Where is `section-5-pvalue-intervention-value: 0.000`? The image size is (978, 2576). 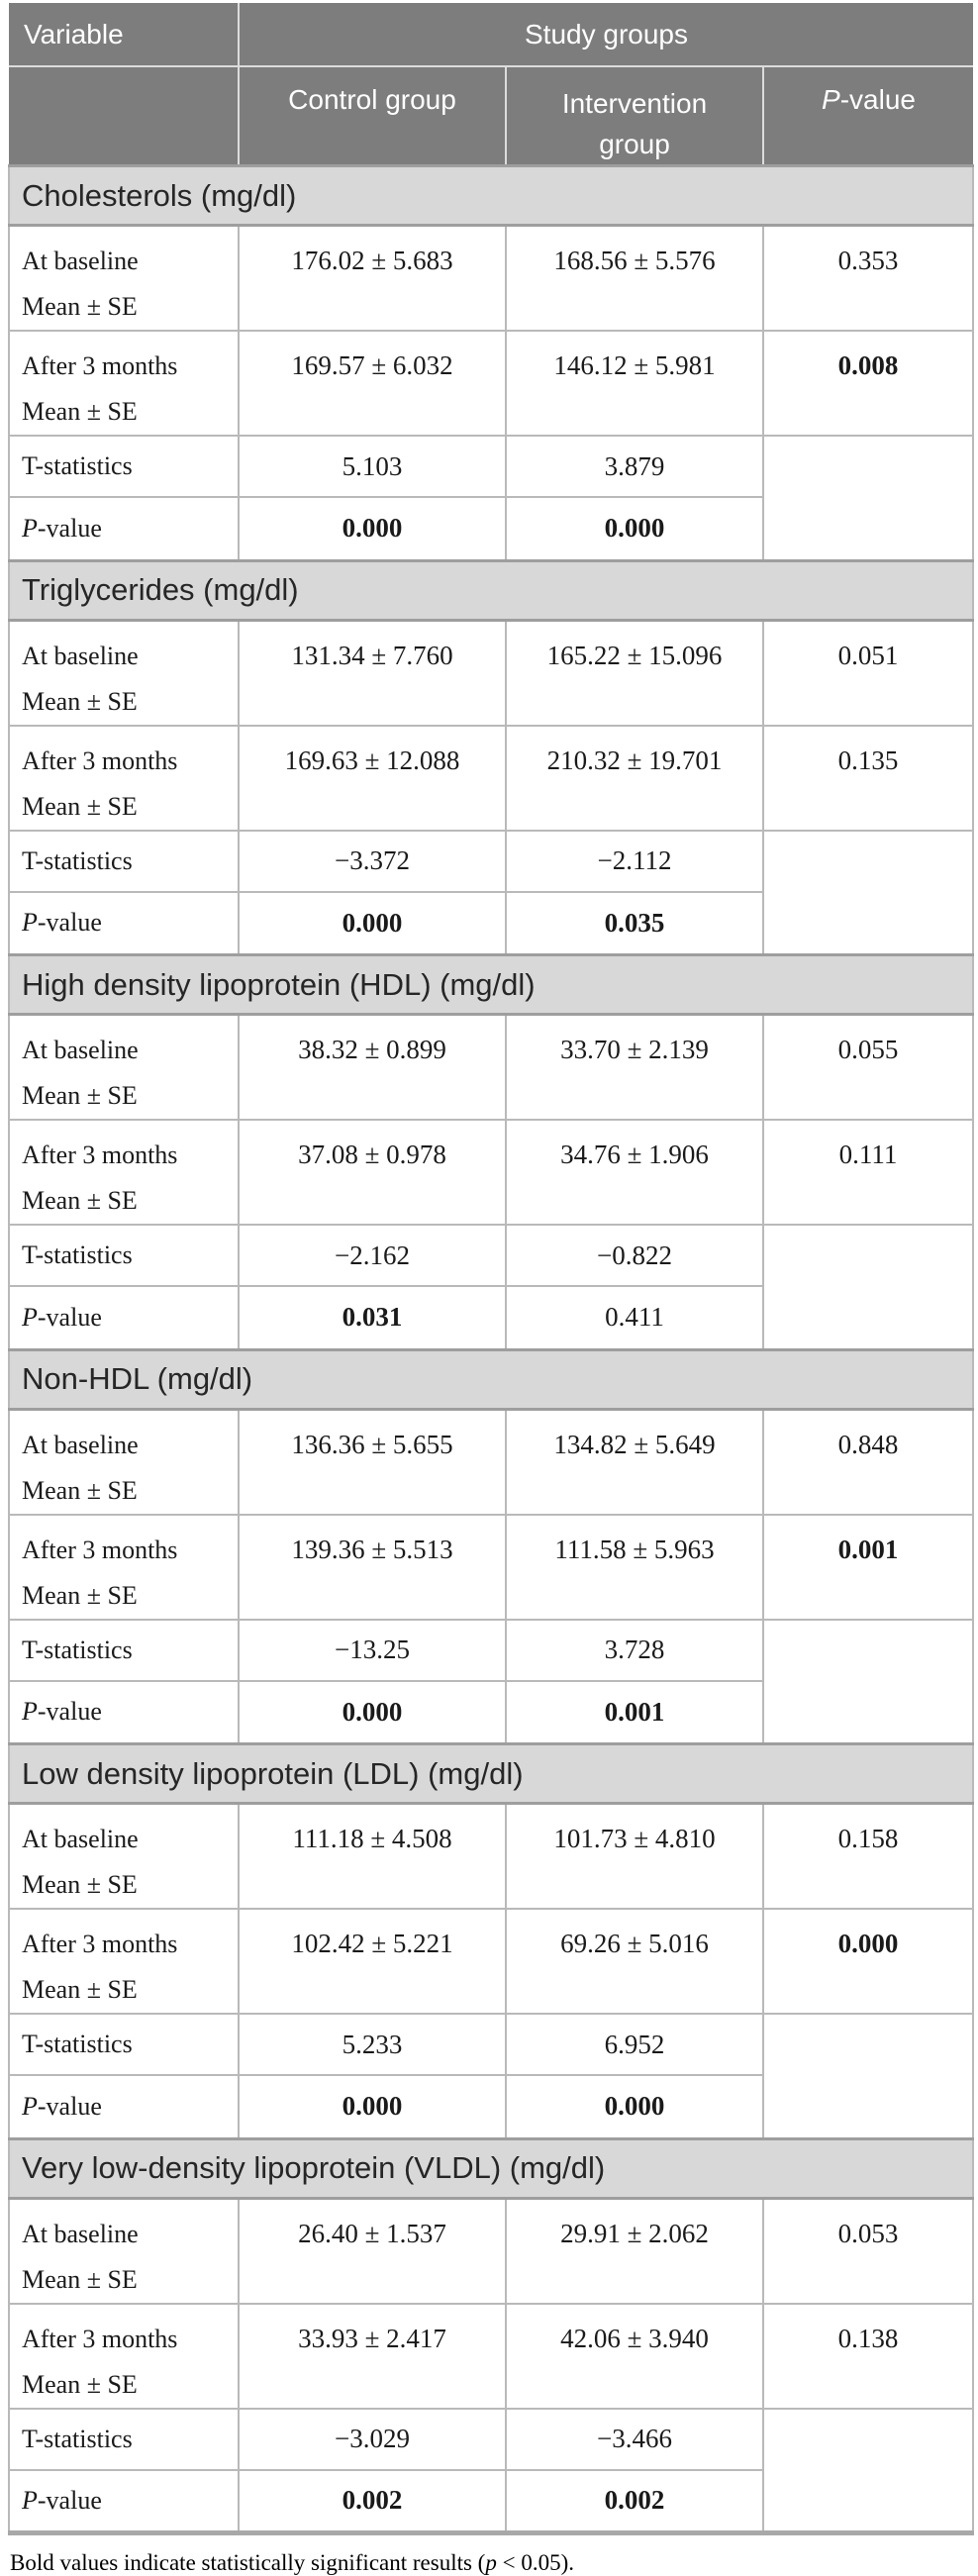 section-5-pvalue-intervention-value: 0.000 is located at coordinates (635, 2107).